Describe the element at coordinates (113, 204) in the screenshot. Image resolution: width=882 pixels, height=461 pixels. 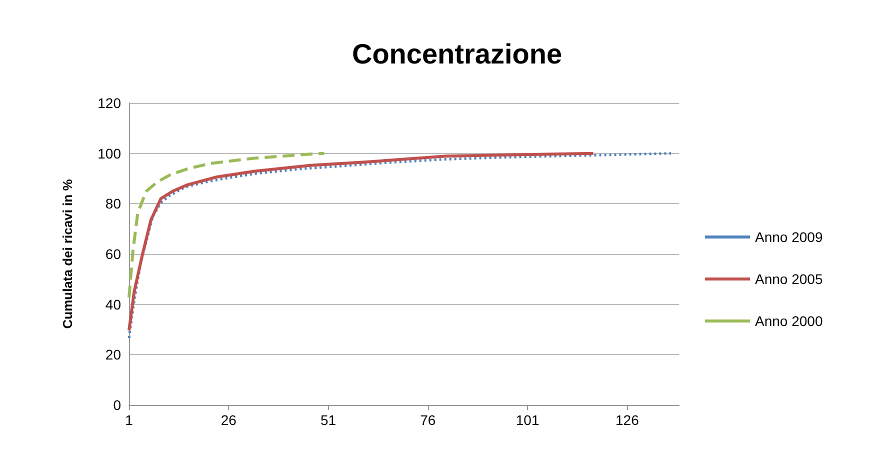
I see `y-tick-label: 80` at that location.